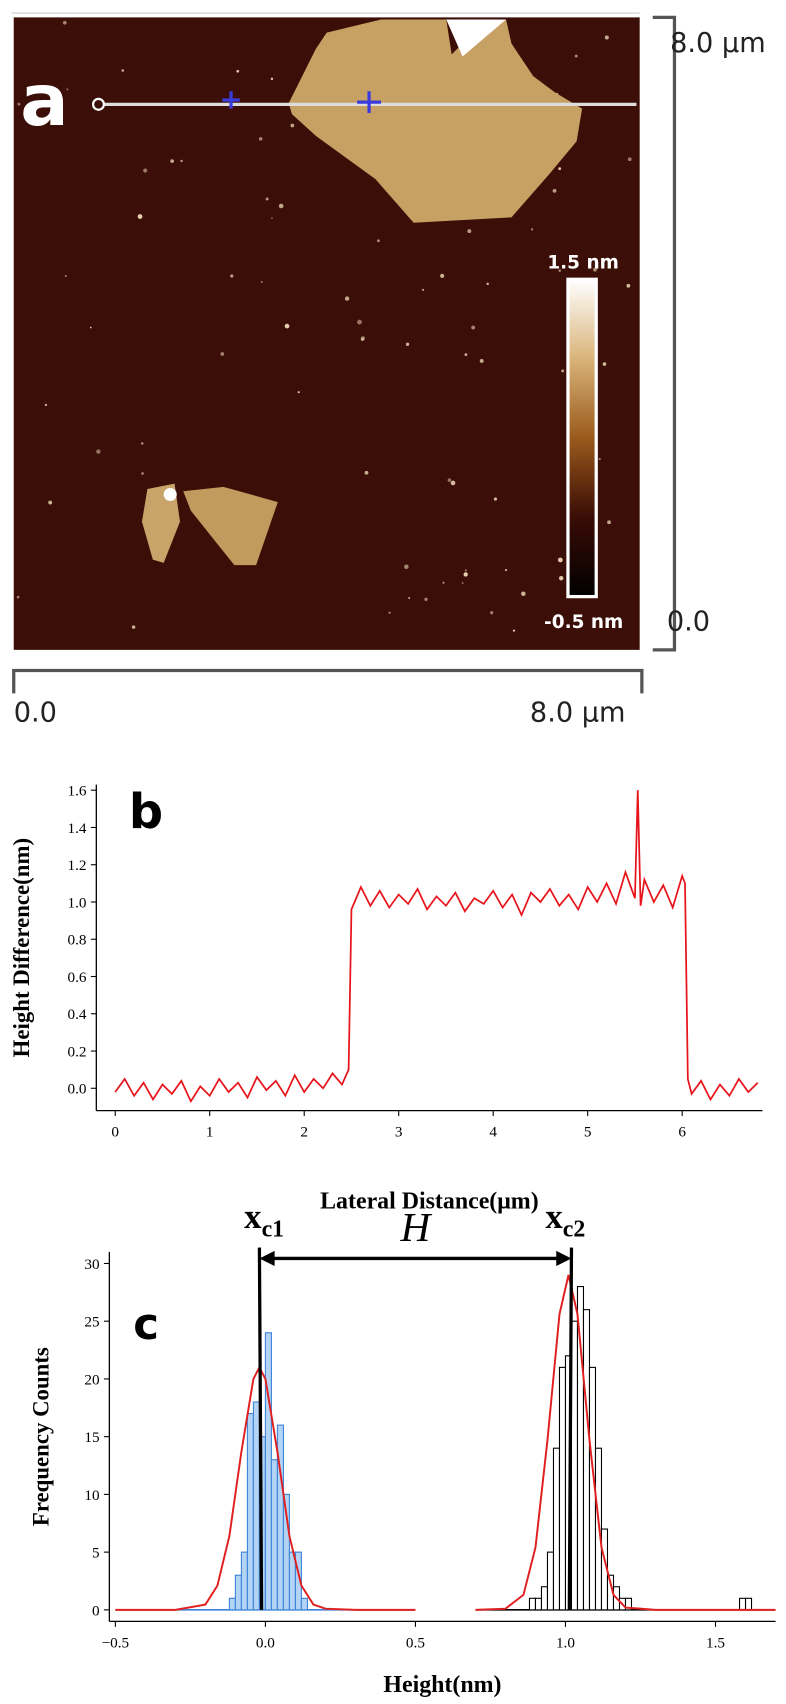  I want to click on y-tick-label: 0.6, so click(77, 977).